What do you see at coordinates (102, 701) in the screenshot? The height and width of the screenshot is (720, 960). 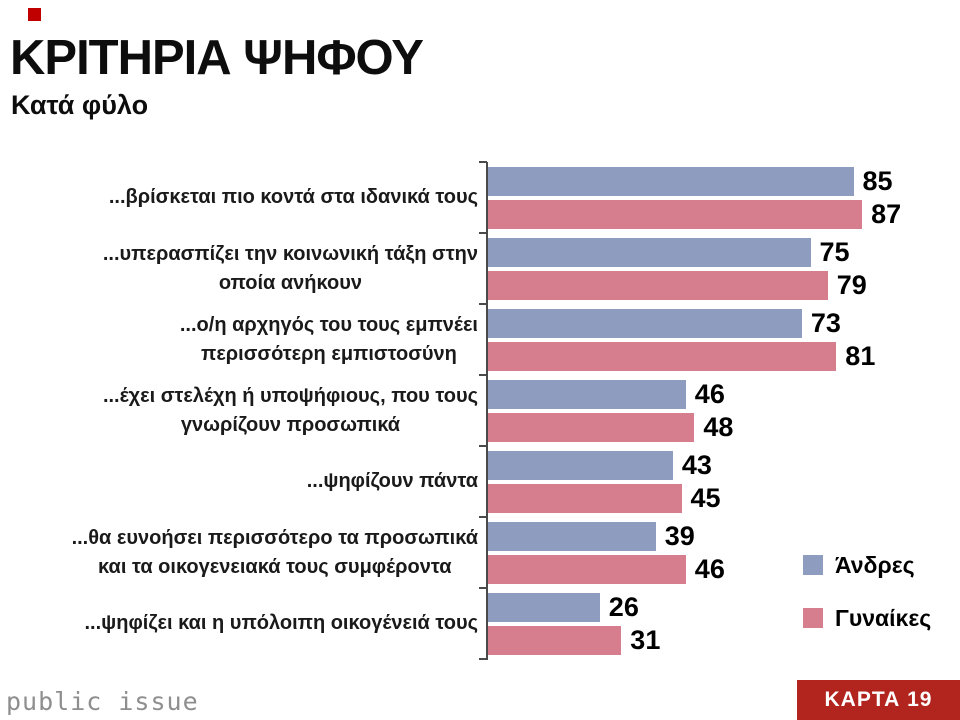 I see `public-issue-logo: public issue` at bounding box center [102, 701].